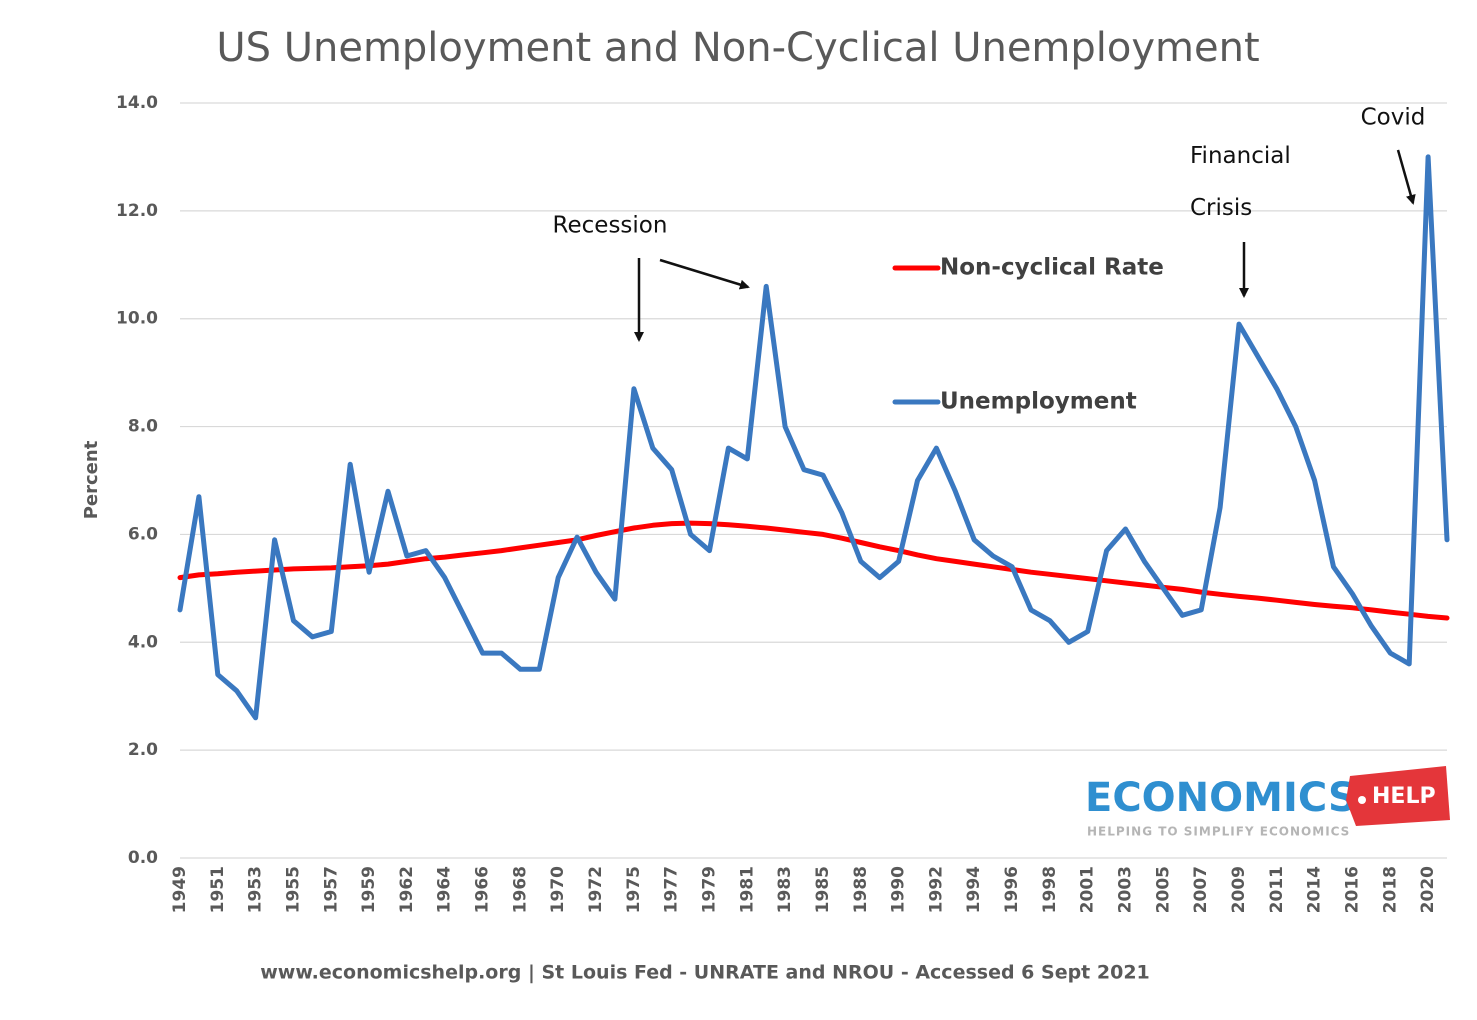 This screenshot has width=1477, height=1020. Describe the element at coordinates (143, 858) in the screenshot. I see `y-tick-label: 0.0` at that location.